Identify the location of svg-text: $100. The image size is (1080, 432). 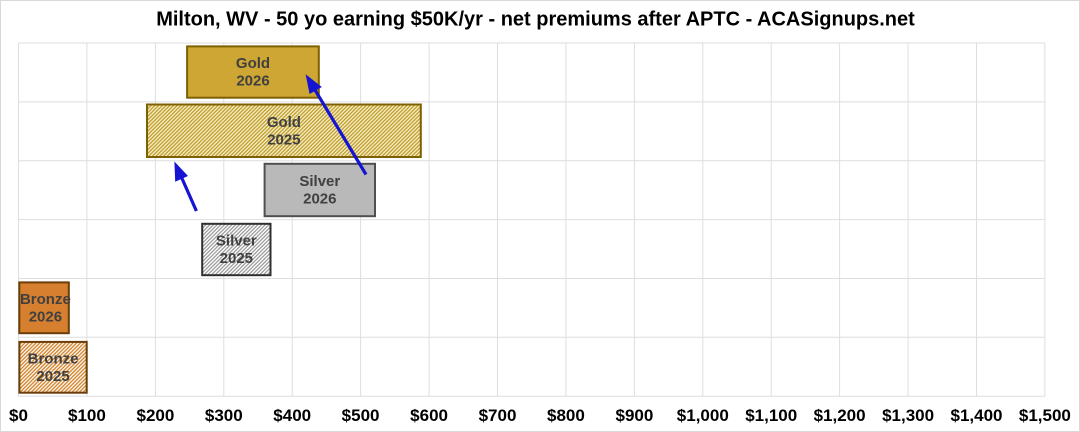
(87, 415).